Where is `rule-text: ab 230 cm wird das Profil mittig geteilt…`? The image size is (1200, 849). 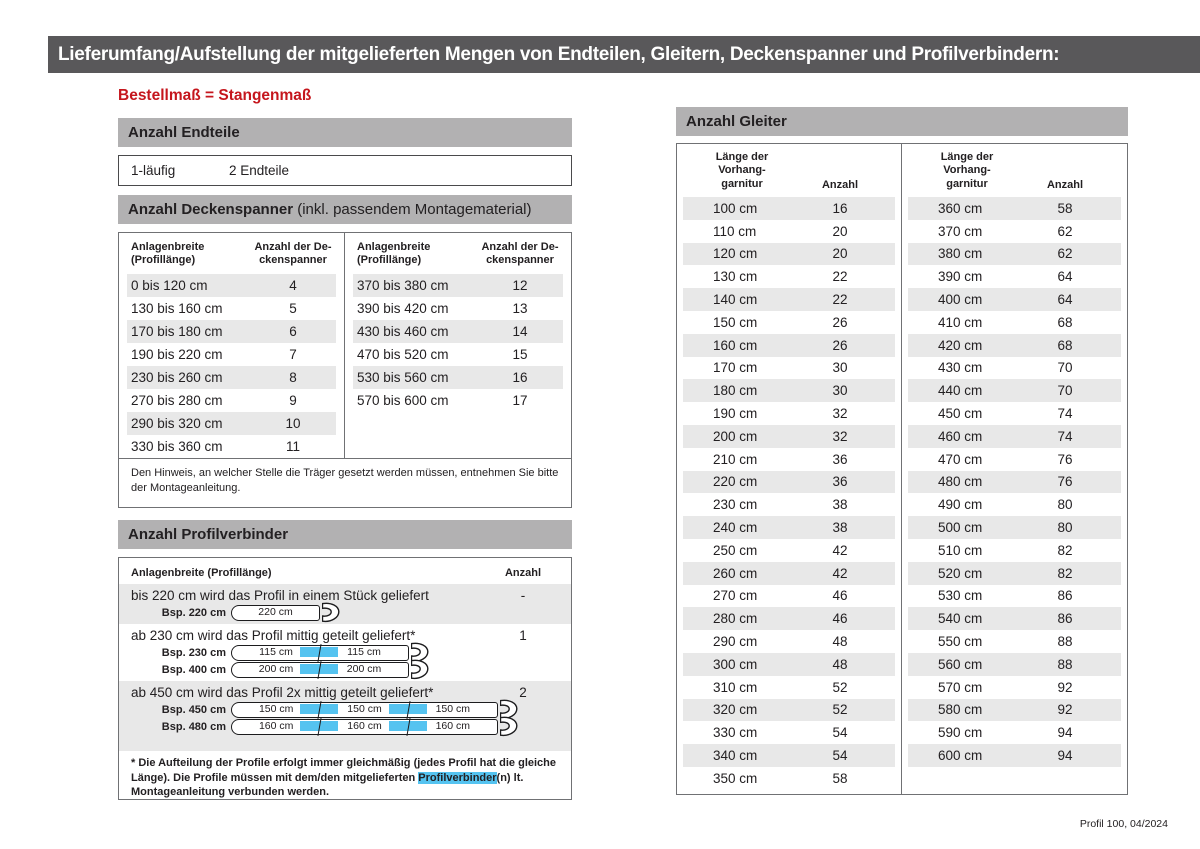
rule-text: ab 230 cm wird das Profil mittig geteilt… is located at coordinates (273, 635).